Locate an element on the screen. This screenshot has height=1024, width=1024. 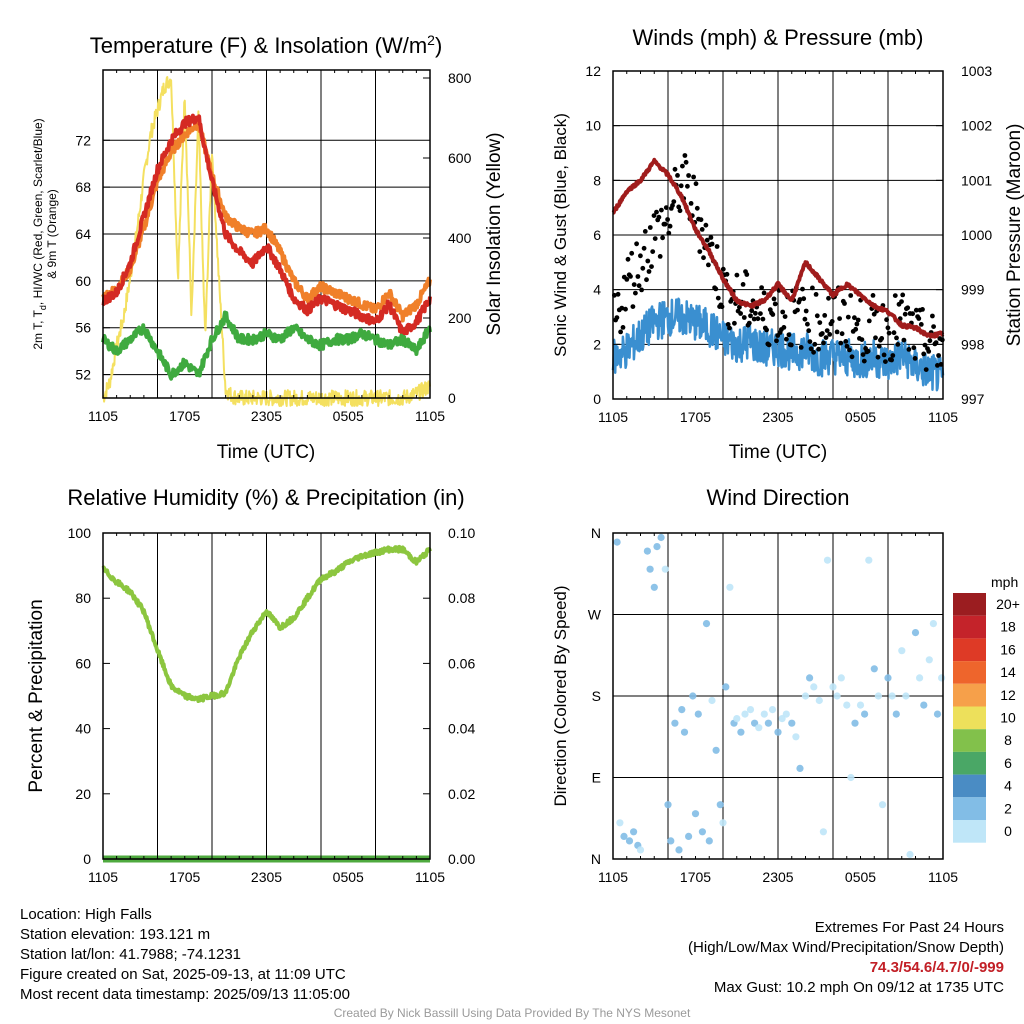
panel2-xtick-label: 1105 is located at coordinates (613, 417).